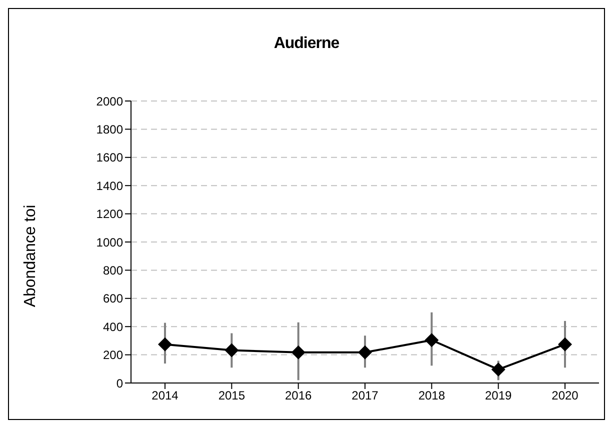 The image size is (611, 426). What do you see at coordinates (110, 242) in the screenshot?
I see `y-tick-label: 1000` at bounding box center [110, 242].